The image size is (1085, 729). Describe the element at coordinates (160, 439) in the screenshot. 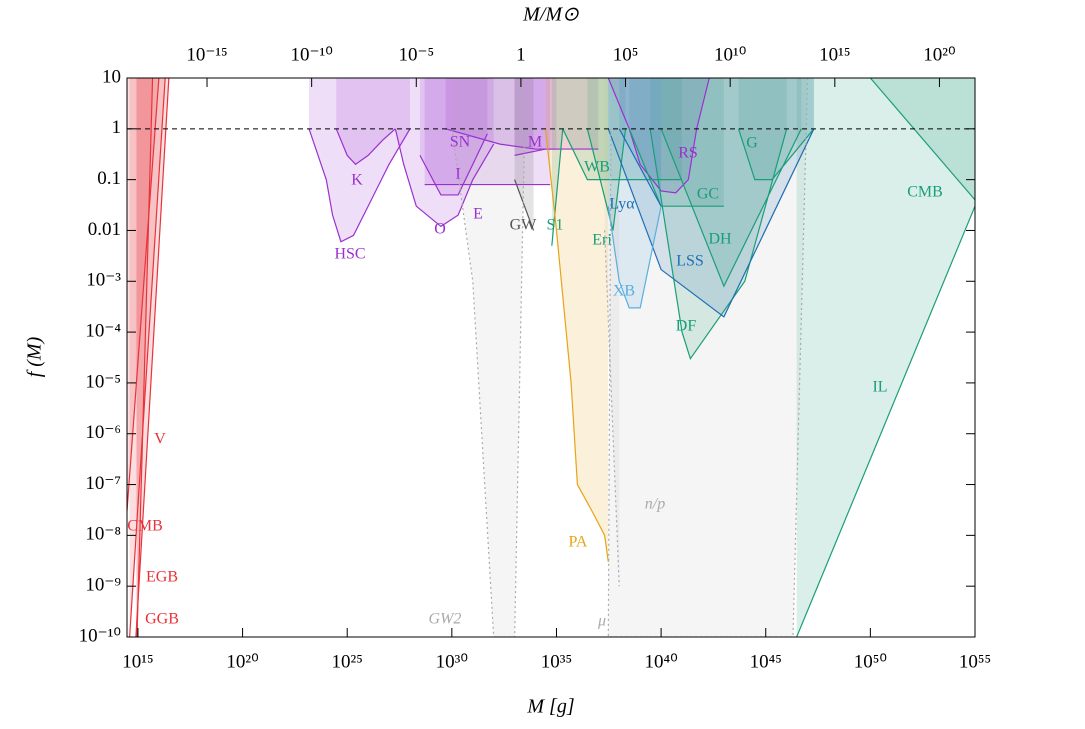

I see `constraint-label: V` at that location.